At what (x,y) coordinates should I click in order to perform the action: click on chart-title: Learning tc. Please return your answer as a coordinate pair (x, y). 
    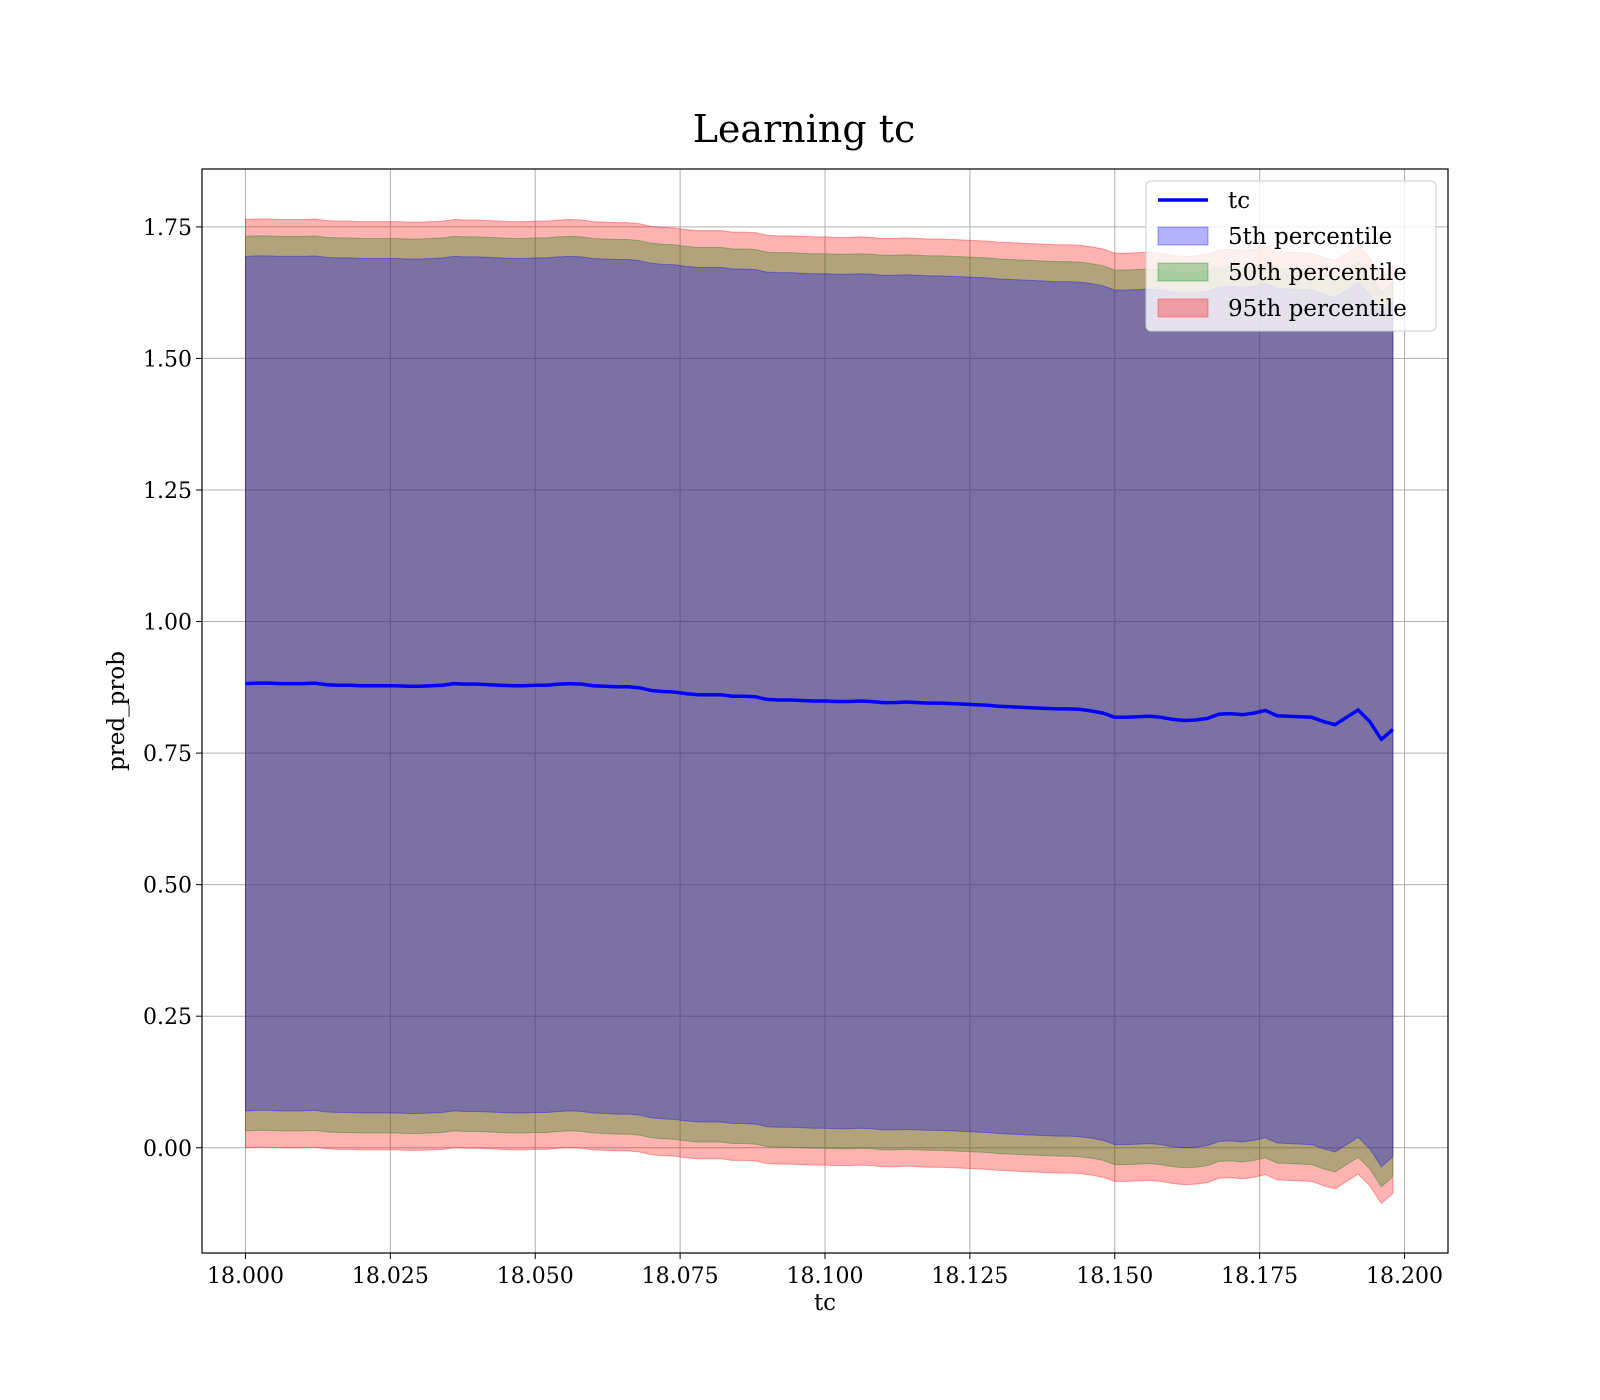
    Looking at the image, I should click on (804, 129).